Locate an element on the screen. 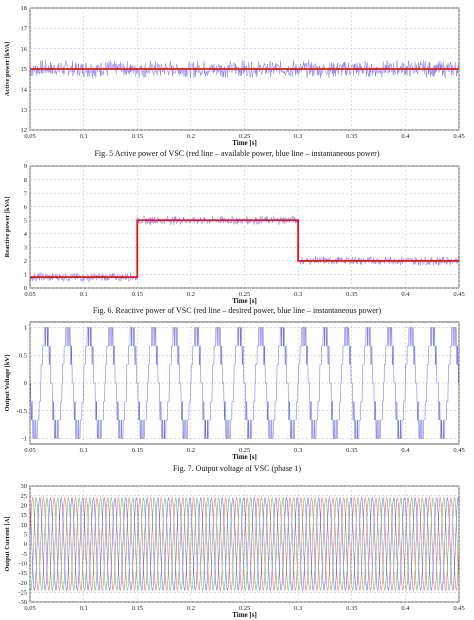  y-tick-label: 17 is located at coordinates (24, 29).